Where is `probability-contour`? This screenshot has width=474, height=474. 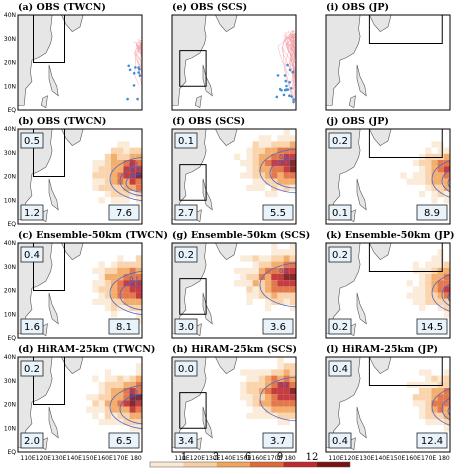 probability-contour is located at coordinates (277, 285).